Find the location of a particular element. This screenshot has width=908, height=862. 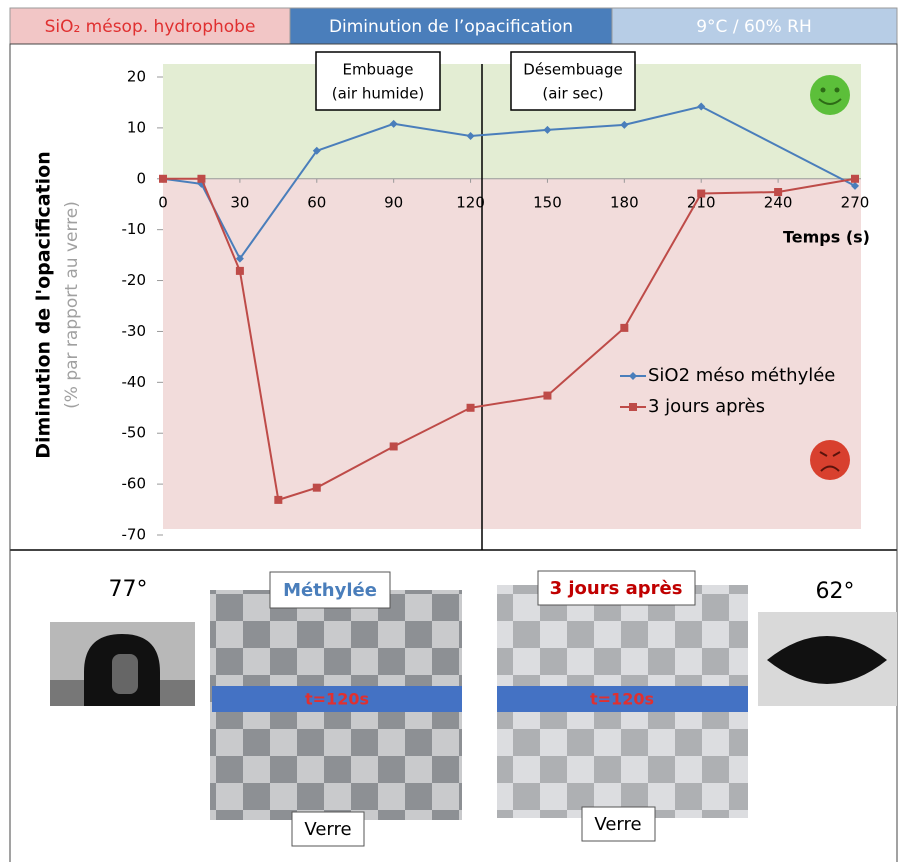

y-tick-label: -20 is located at coordinates (134, 280).